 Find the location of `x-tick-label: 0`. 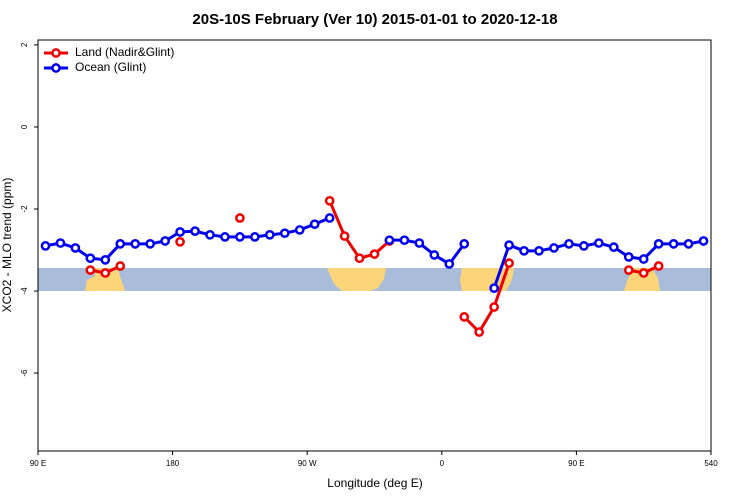

x-tick-label: 0 is located at coordinates (442, 463).